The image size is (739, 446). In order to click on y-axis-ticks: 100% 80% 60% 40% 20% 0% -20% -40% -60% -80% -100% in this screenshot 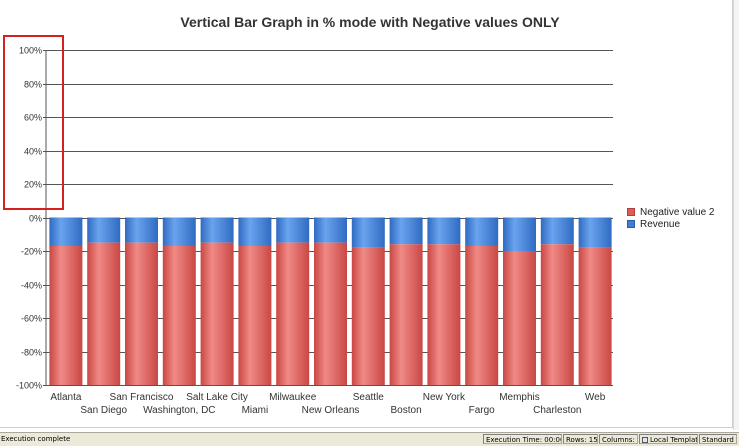, I will do `click(29, 218)`.